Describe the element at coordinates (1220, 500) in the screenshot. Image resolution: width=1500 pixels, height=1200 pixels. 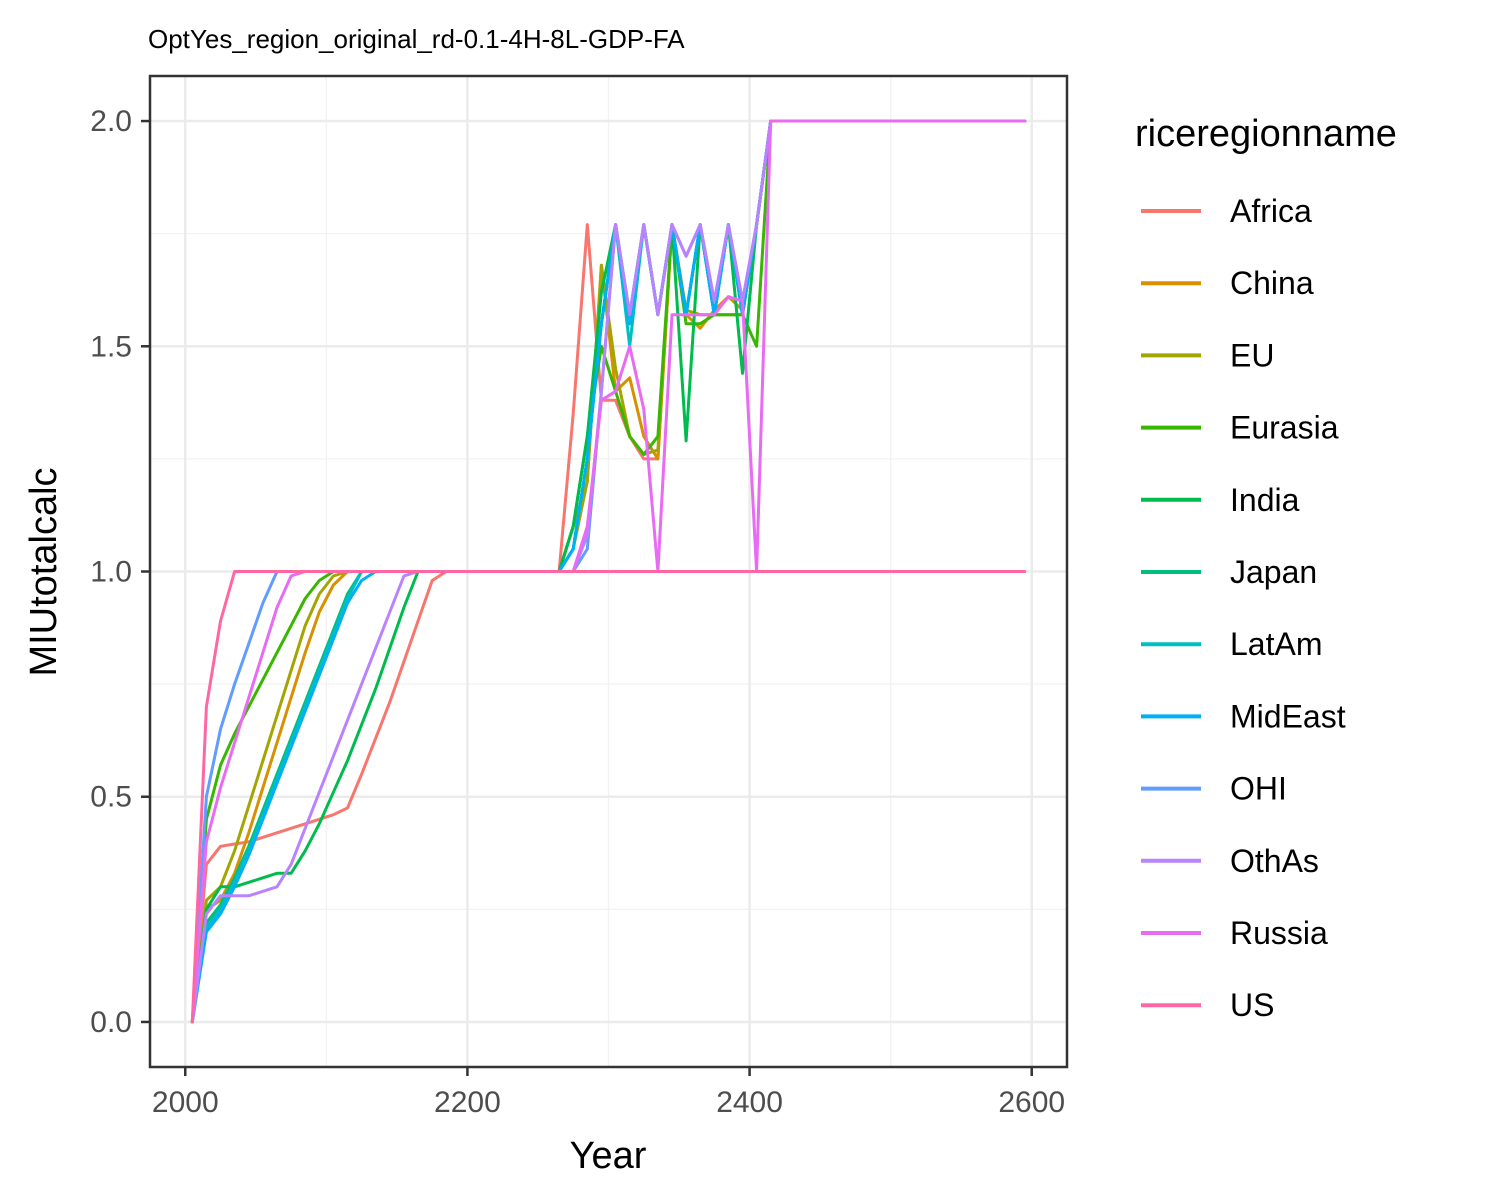
I see `legend-item-india: India` at that location.